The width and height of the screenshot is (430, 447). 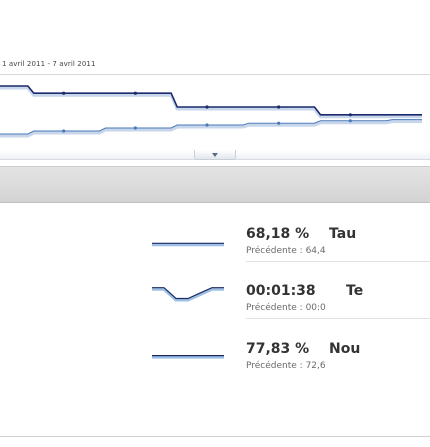 I want to click on sparkline-path, so click(x=188, y=293).